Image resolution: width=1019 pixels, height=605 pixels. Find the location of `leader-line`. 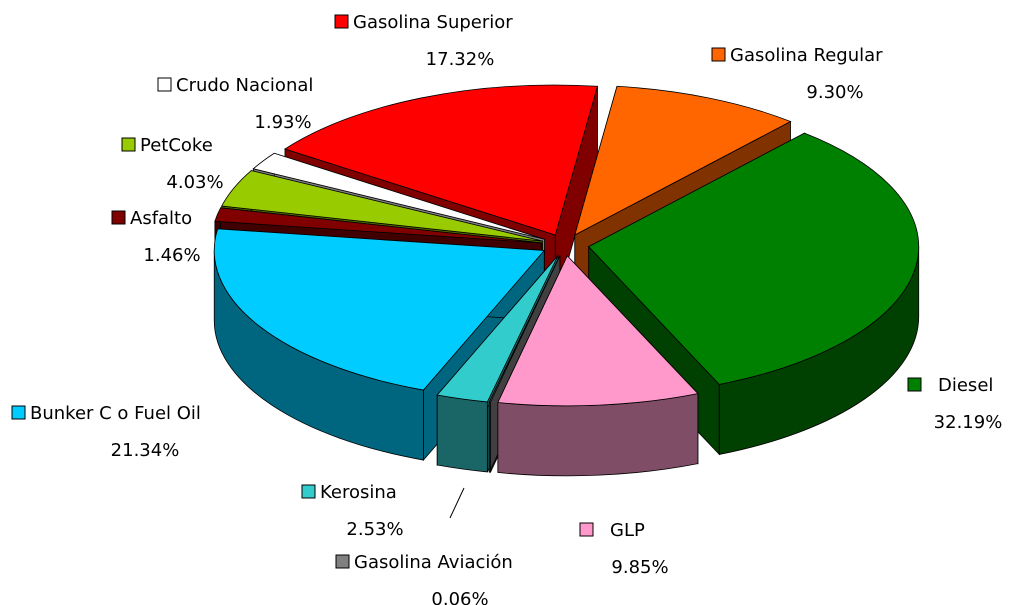

leader-line is located at coordinates (457, 503).